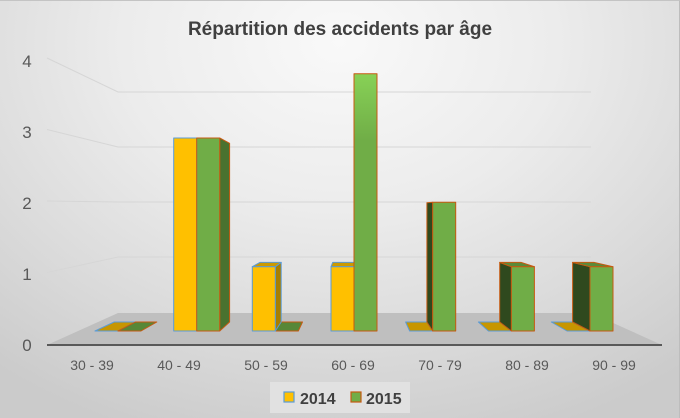 Image resolution: width=680 pixels, height=418 pixels. What do you see at coordinates (505, 296) in the screenshot?
I see `bar-2015-80-89-side` at bounding box center [505, 296].